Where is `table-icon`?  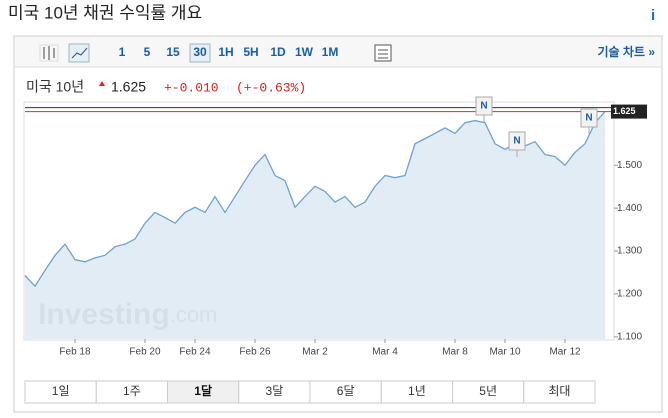 table-icon is located at coordinates (383, 53).